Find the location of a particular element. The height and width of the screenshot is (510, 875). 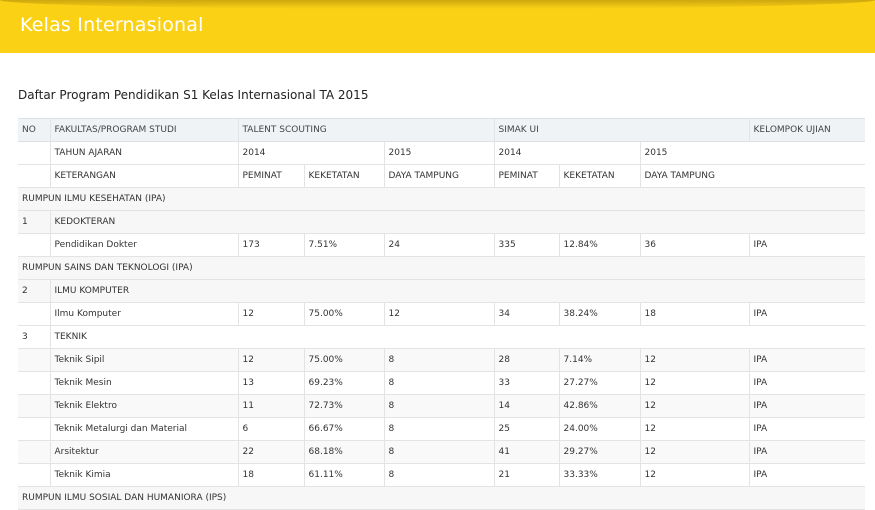

ts-daya-tampung: 12 is located at coordinates (438, 314).